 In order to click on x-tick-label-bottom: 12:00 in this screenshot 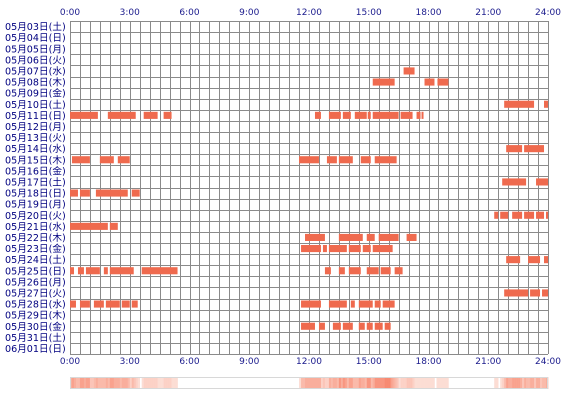, I will do `click(309, 362)`.